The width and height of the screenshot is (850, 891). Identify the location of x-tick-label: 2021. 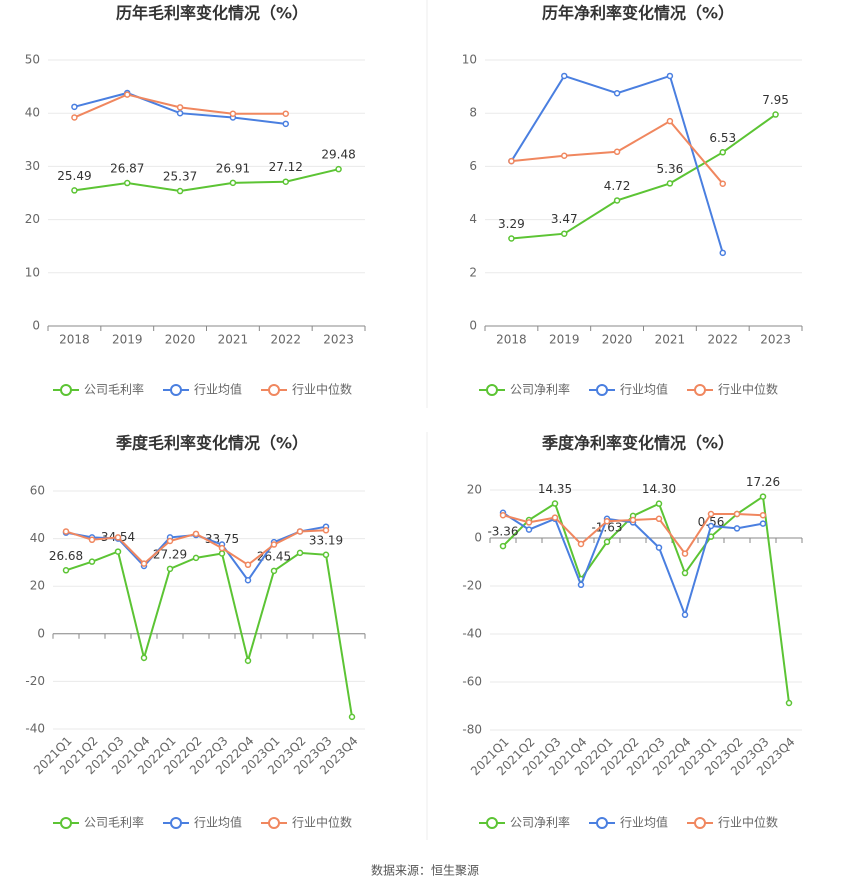
(670, 340).